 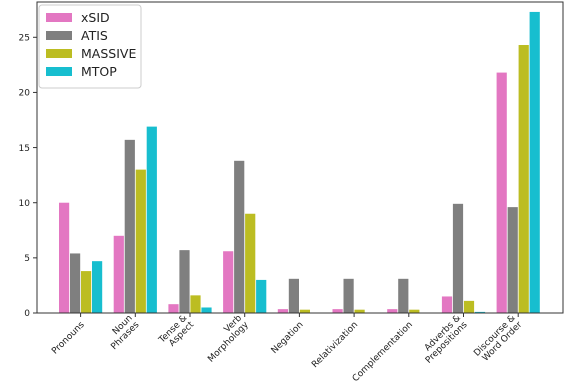 What do you see at coordinates (99, 71) in the screenshot?
I see `legend-label-mtop: MTOP` at bounding box center [99, 71].